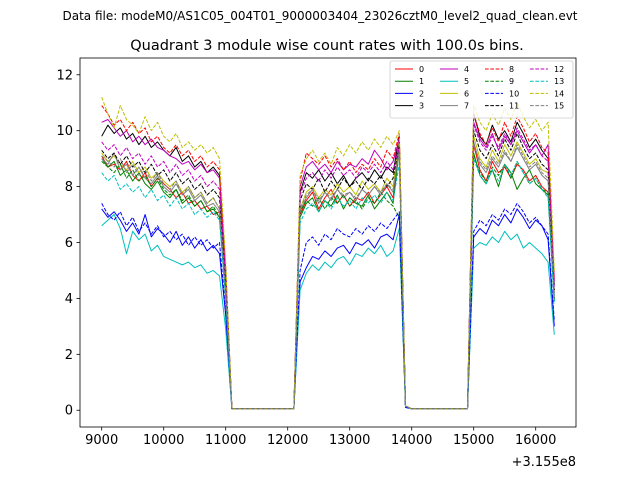 The height and width of the screenshot is (480, 640). I want to click on legend-label-5: 5, so click(466, 81).